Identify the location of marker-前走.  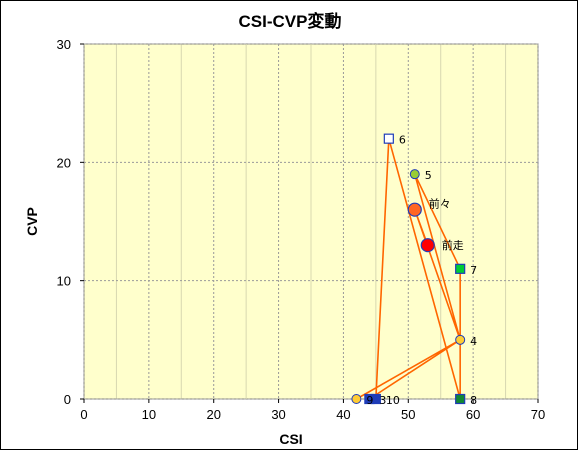
(427, 245).